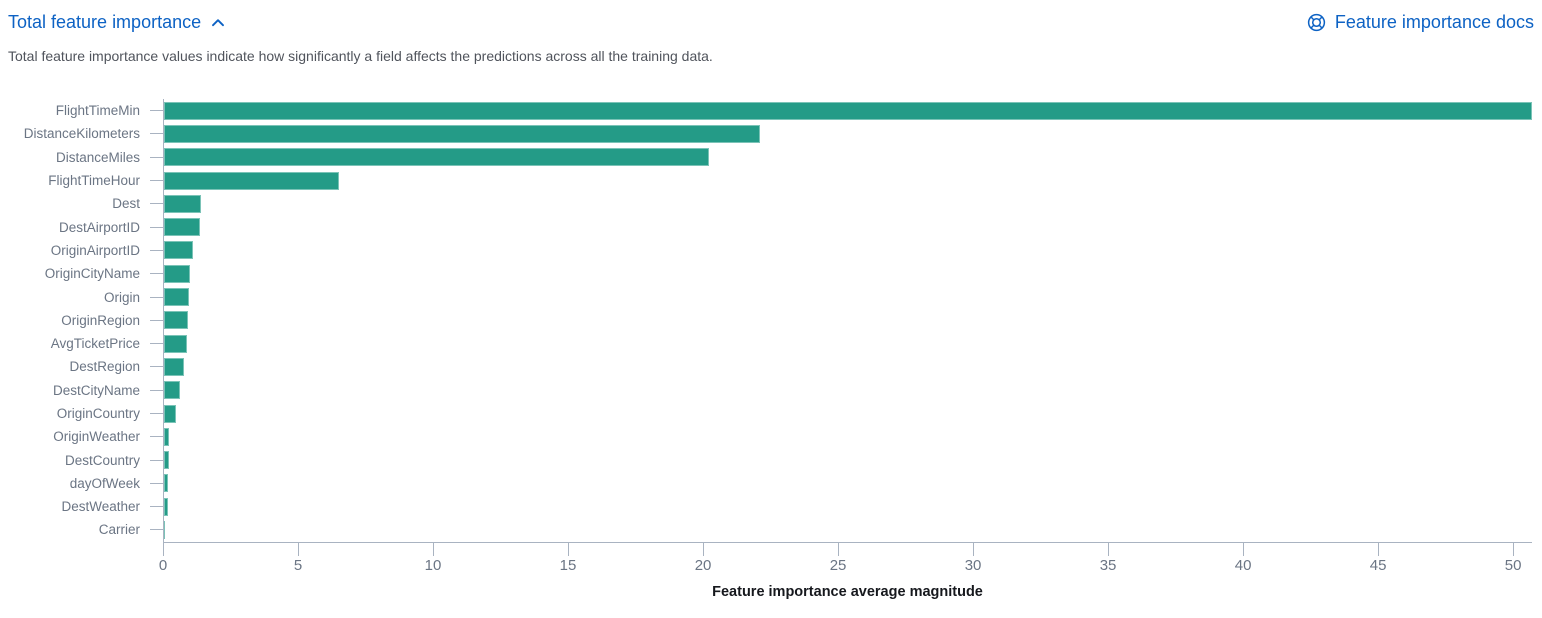 This screenshot has width=1542, height=618. I want to click on y-axis-label: DestWeather, so click(100, 507).